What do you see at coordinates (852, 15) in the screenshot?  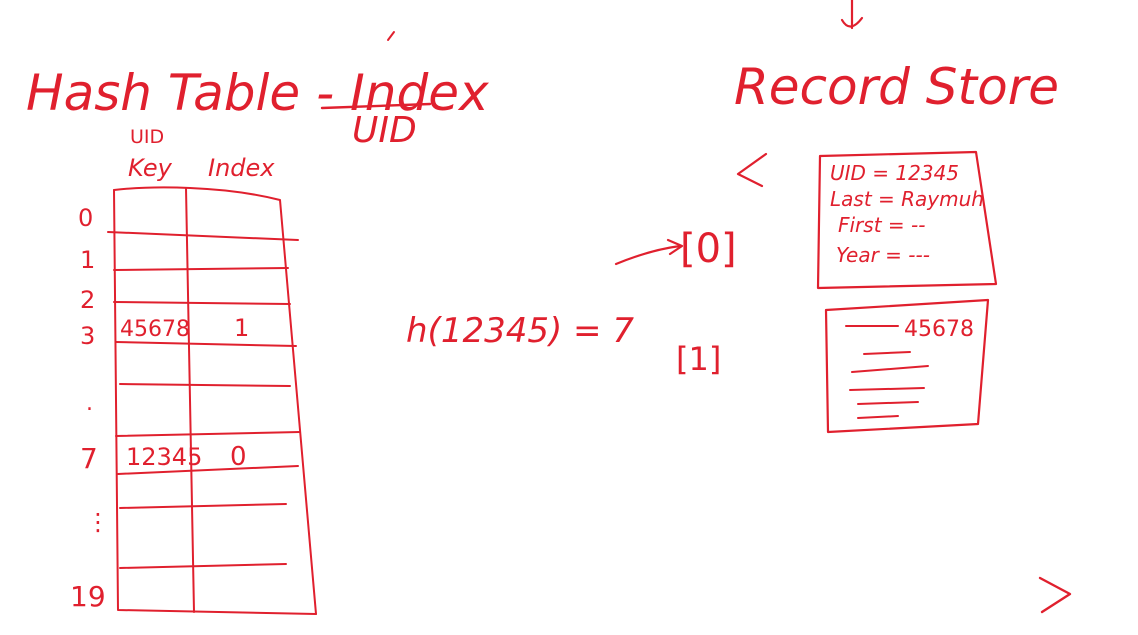 I see `down-arrow-icon` at bounding box center [852, 15].